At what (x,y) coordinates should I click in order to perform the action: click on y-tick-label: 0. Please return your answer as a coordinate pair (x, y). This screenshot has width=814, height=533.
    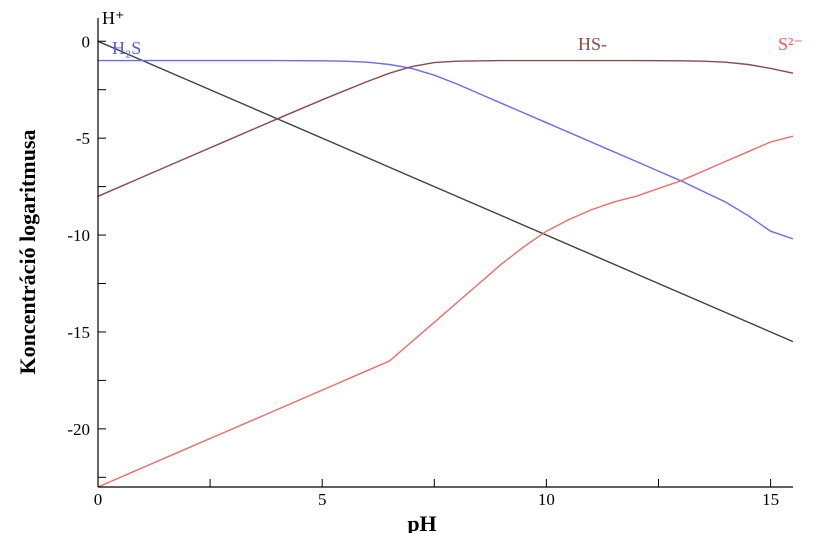
    Looking at the image, I should click on (86, 41).